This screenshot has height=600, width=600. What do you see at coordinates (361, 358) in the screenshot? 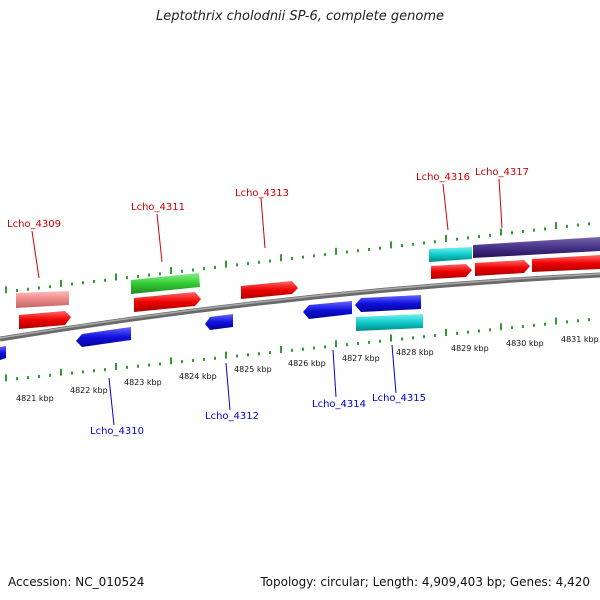
I see `scale-label: 4827 kbp` at bounding box center [361, 358].